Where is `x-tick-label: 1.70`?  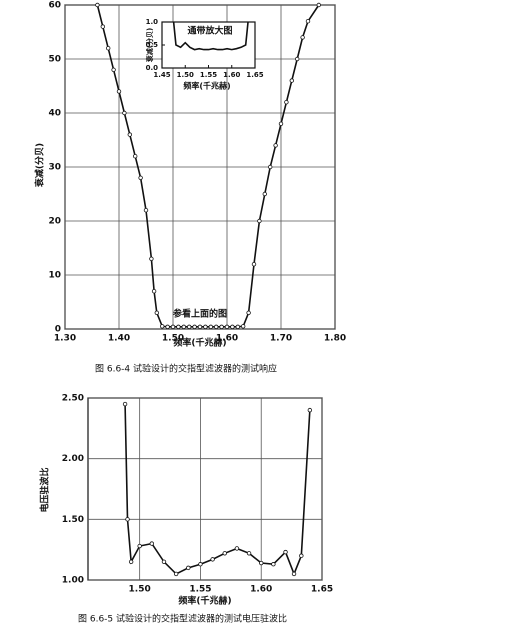 x-tick-label: 1.70 is located at coordinates (281, 339).